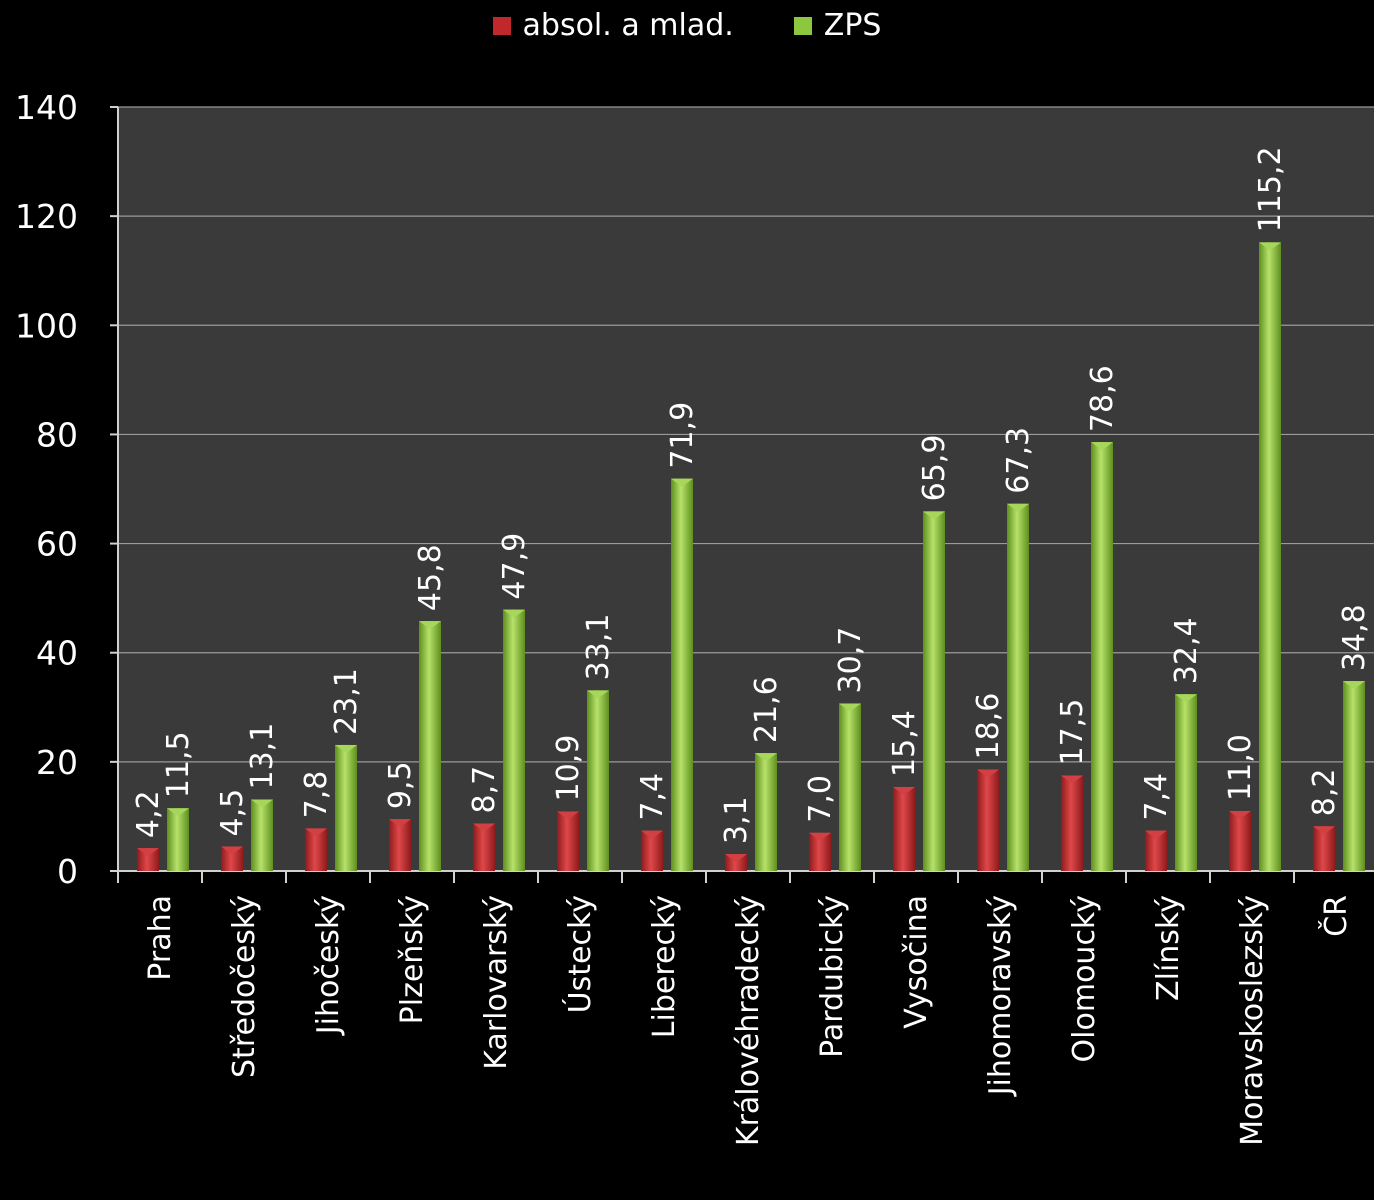 The image size is (1374, 1200). What do you see at coordinates (178, 764) in the screenshot?
I see `data-label: 11,5` at bounding box center [178, 764].